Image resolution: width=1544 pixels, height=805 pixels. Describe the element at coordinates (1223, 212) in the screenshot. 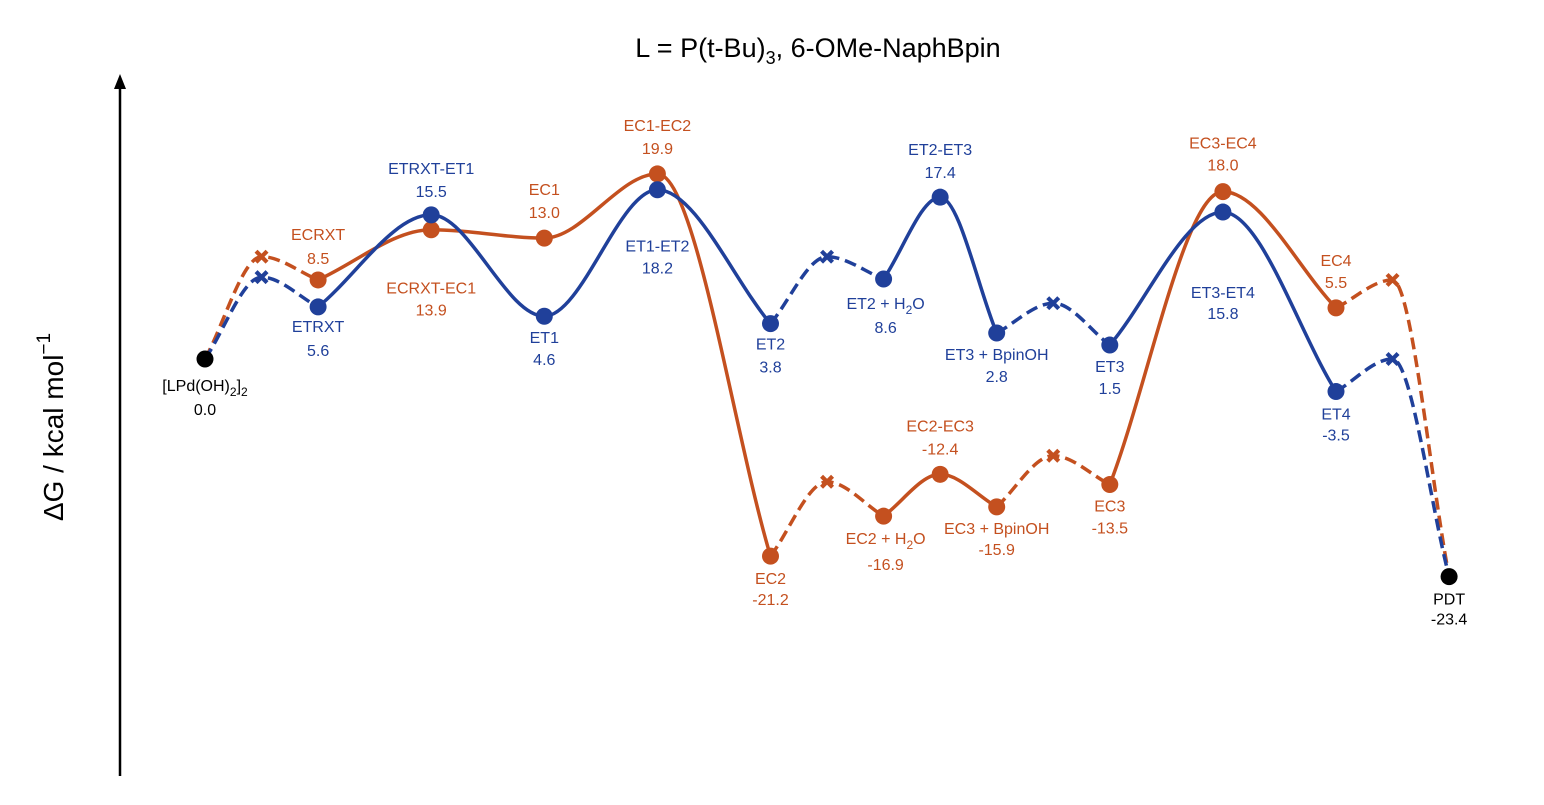

I see `state-point-et3_et4` at that location.